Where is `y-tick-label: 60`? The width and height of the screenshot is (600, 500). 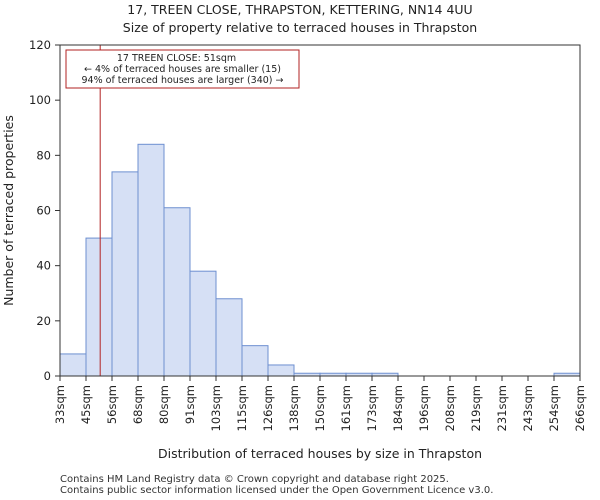
y-tick-label: 60 is located at coordinates (43, 211).